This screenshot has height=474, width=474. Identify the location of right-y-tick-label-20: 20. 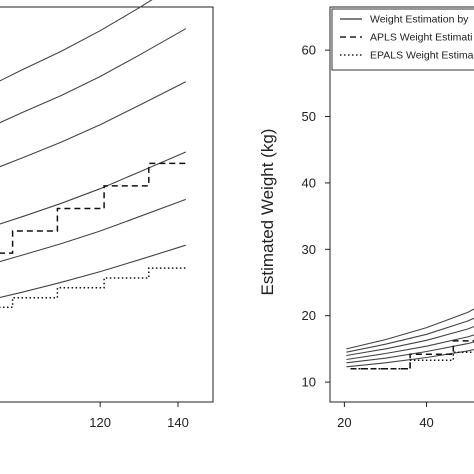
(309, 315).